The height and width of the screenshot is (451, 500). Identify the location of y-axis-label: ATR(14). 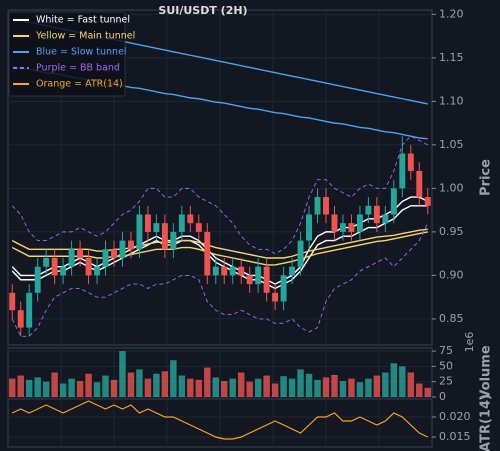
(486, 422).